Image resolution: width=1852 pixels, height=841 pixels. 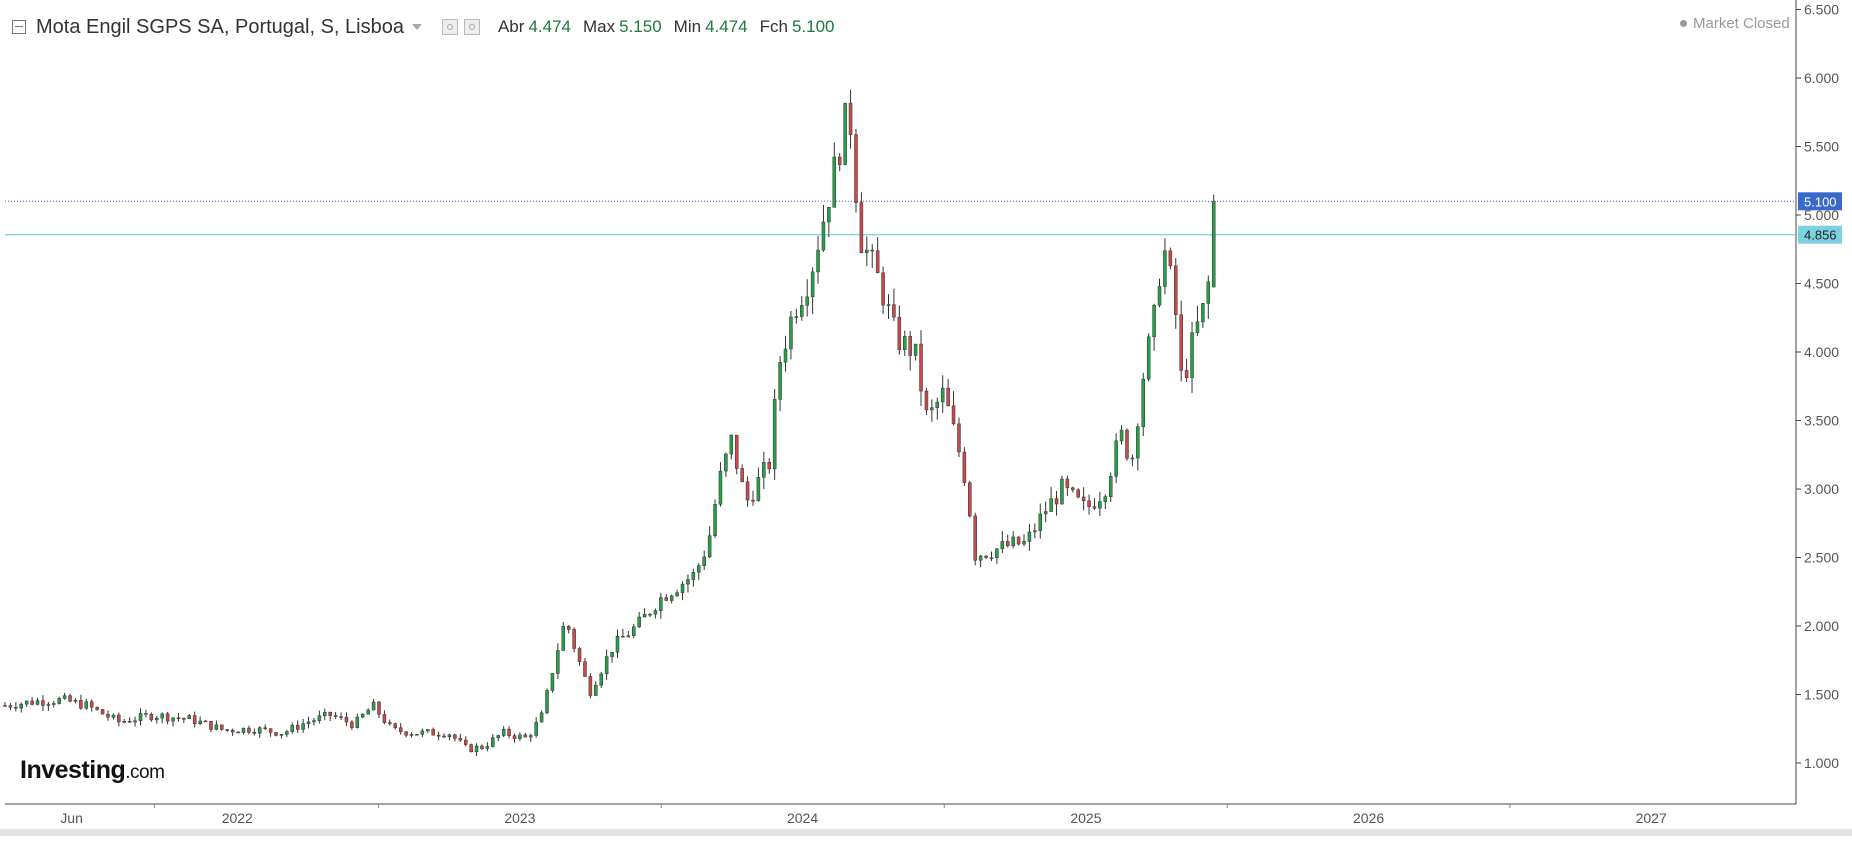 What do you see at coordinates (1821, 763) in the screenshot?
I see `y-tick-label: 1.000` at bounding box center [1821, 763].